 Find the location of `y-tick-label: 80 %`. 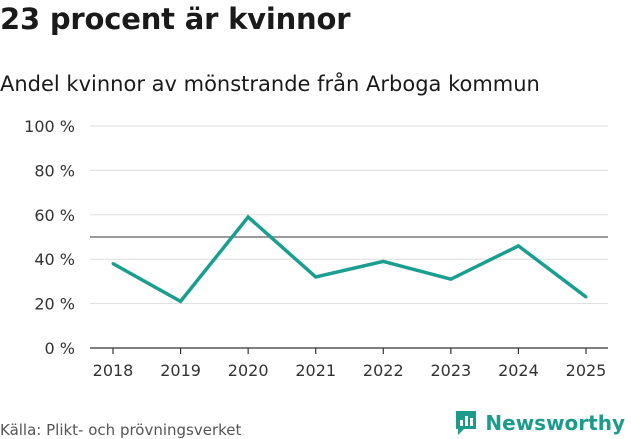

y-tick-label: 80 % is located at coordinates (54, 170).